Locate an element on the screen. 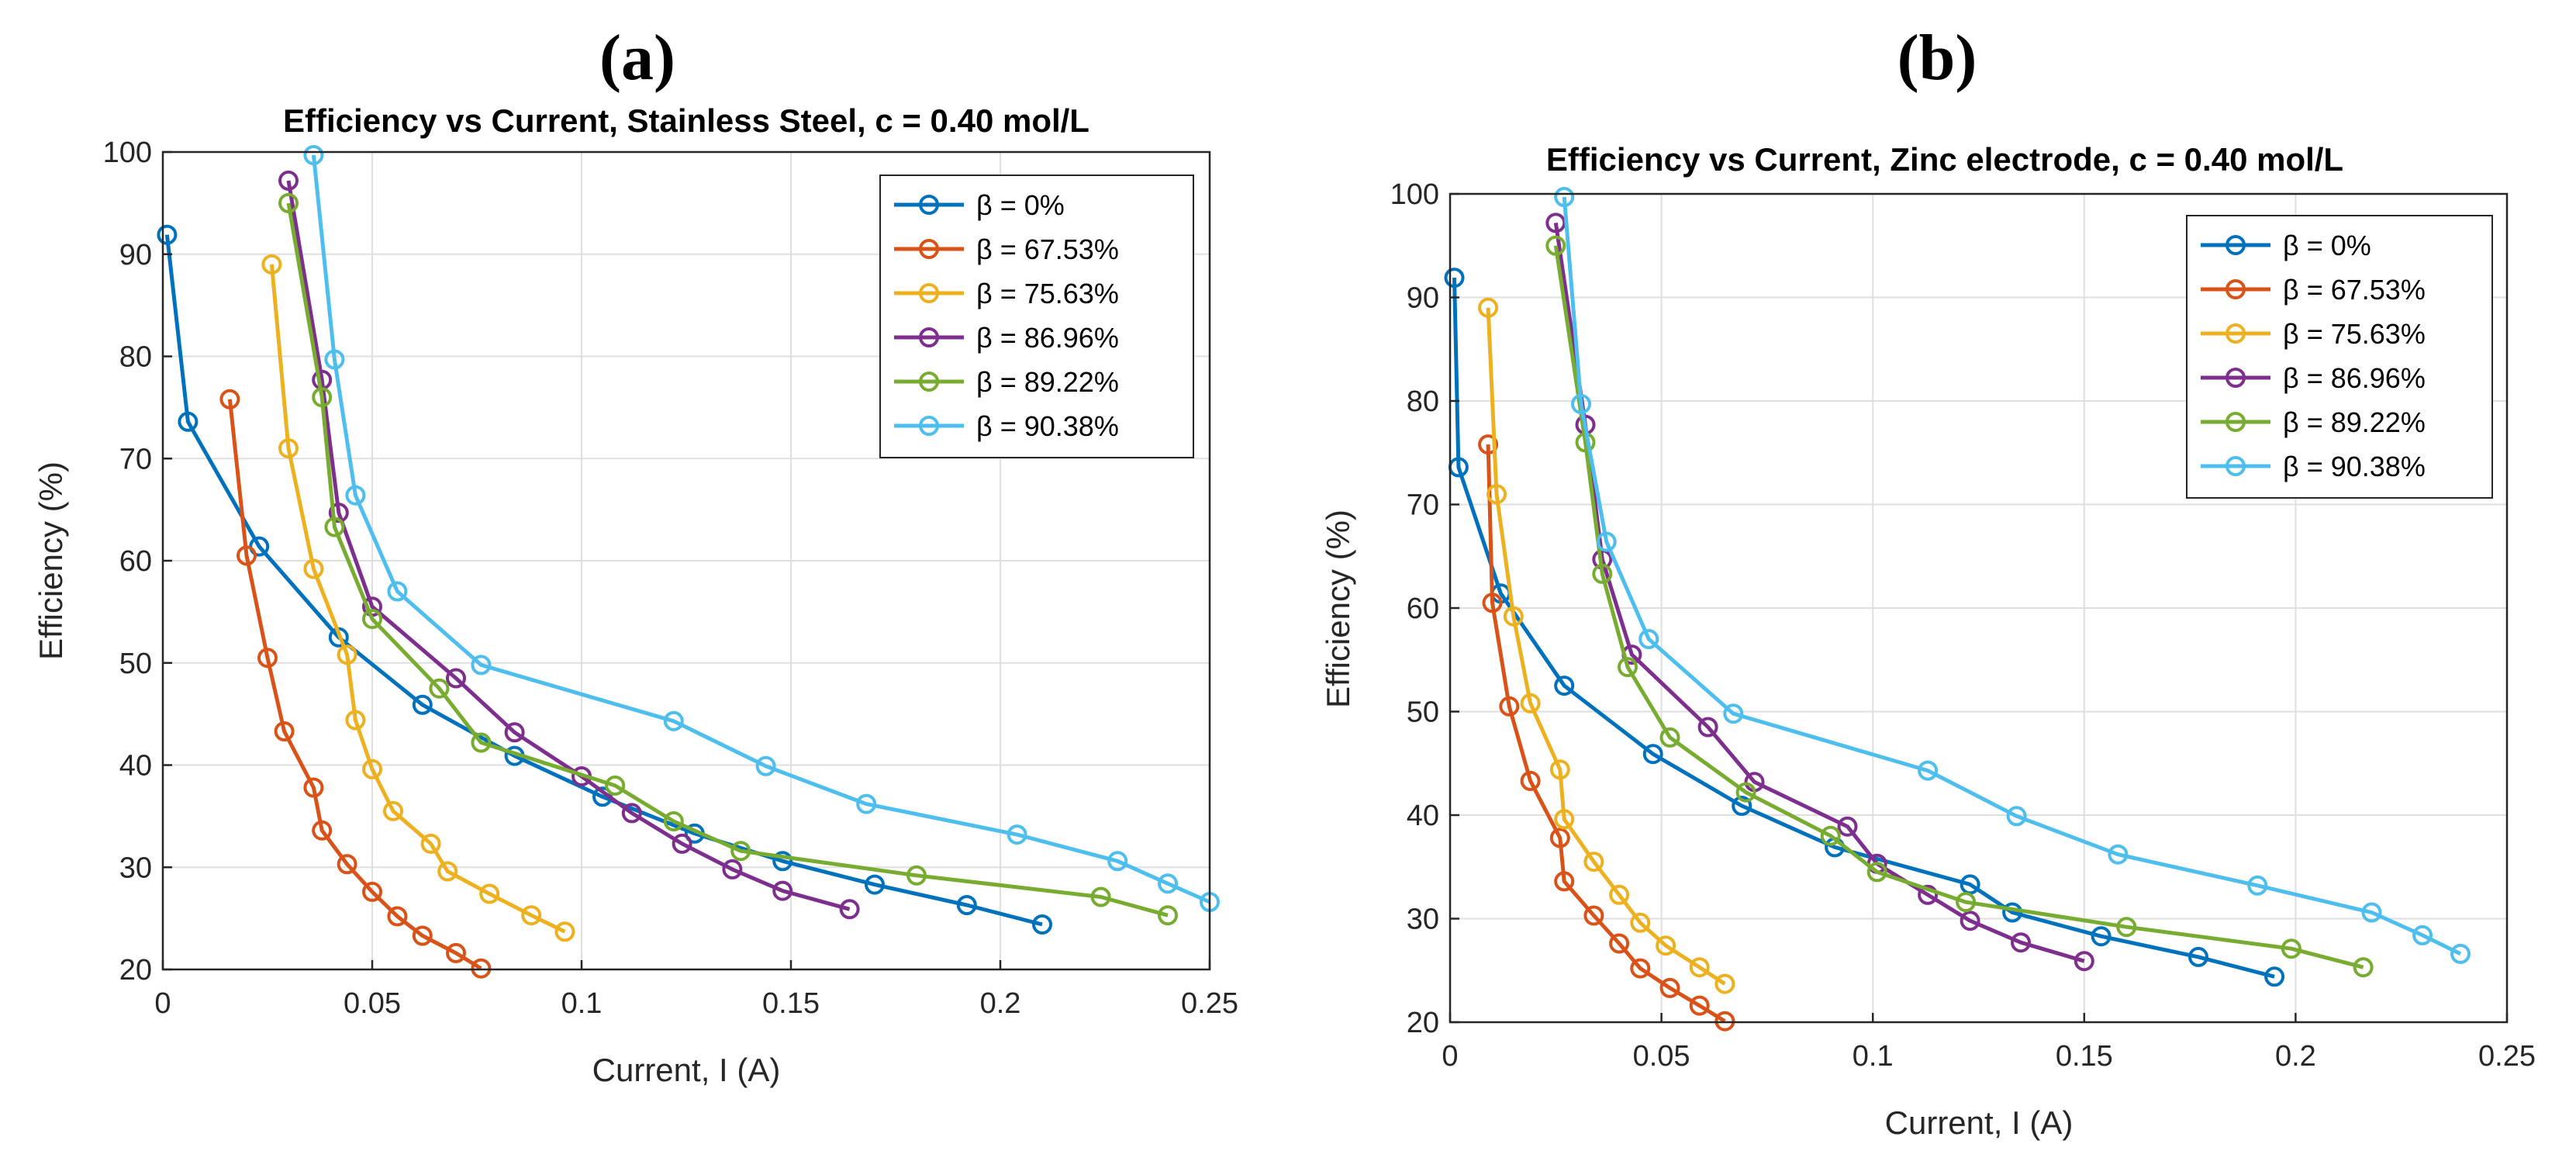 This screenshot has height=1168, width=2576. y-tick-label: 90 is located at coordinates (1423, 298).